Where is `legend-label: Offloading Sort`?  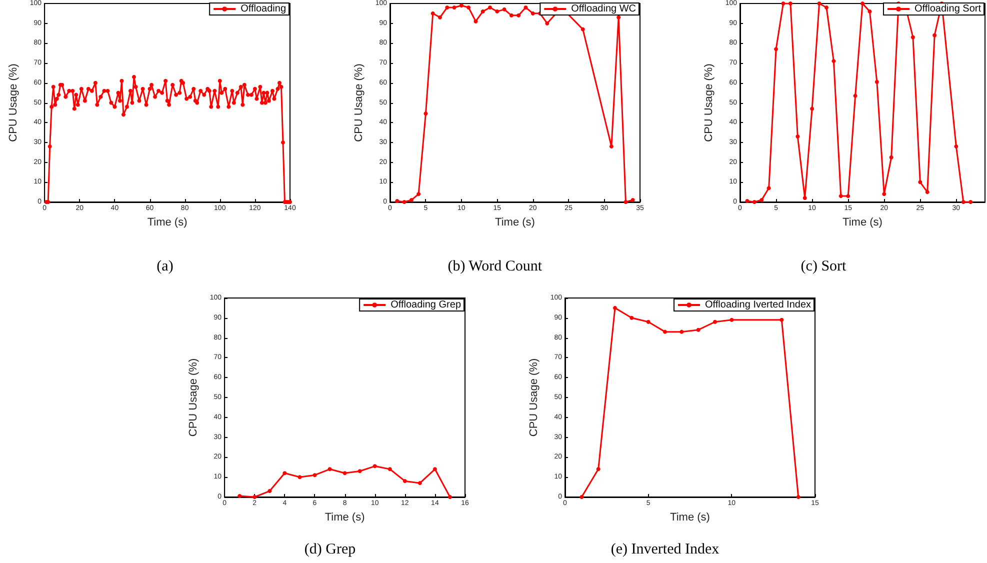 legend-label: Offloading Sort is located at coordinates (948, 9).